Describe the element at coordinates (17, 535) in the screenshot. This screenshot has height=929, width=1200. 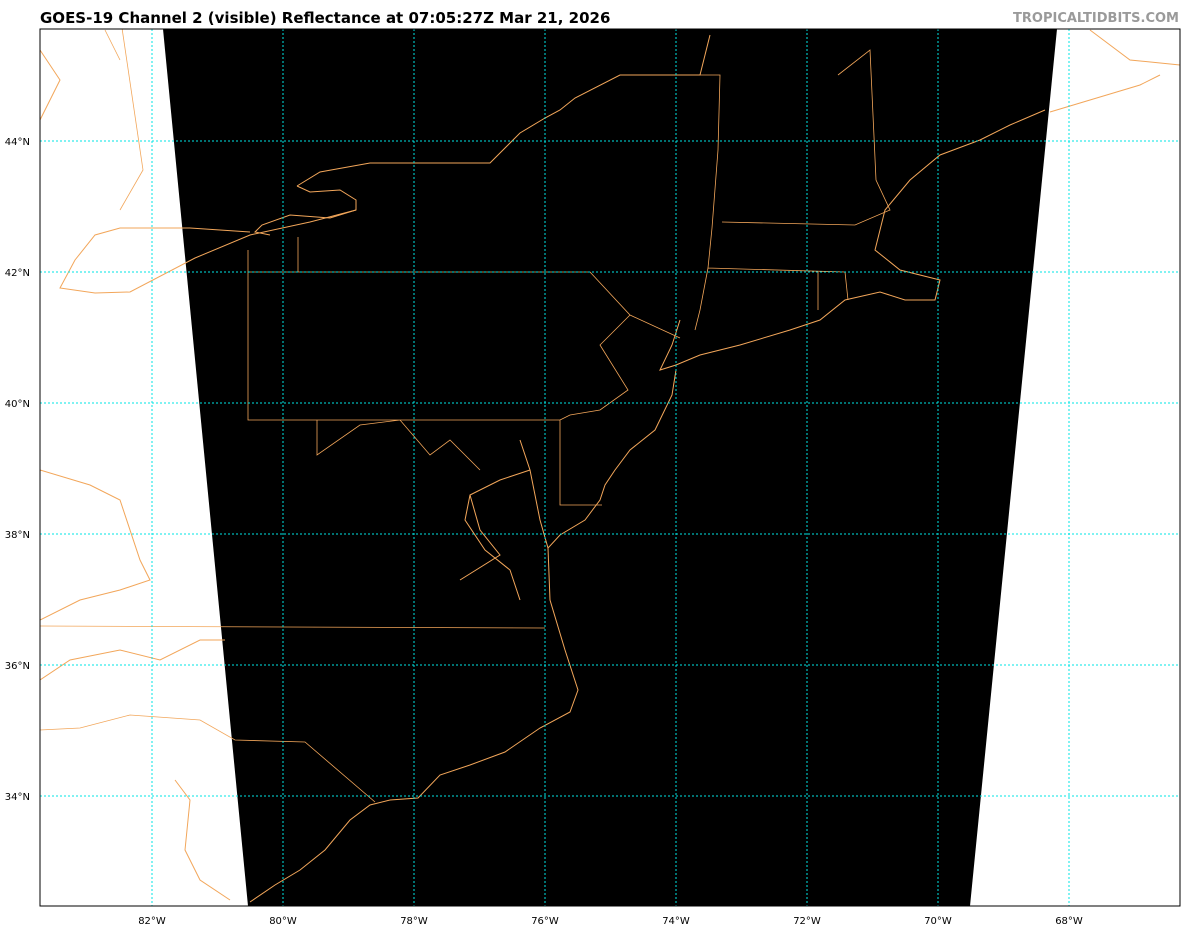
I see `lat-label: 38°N` at that location.